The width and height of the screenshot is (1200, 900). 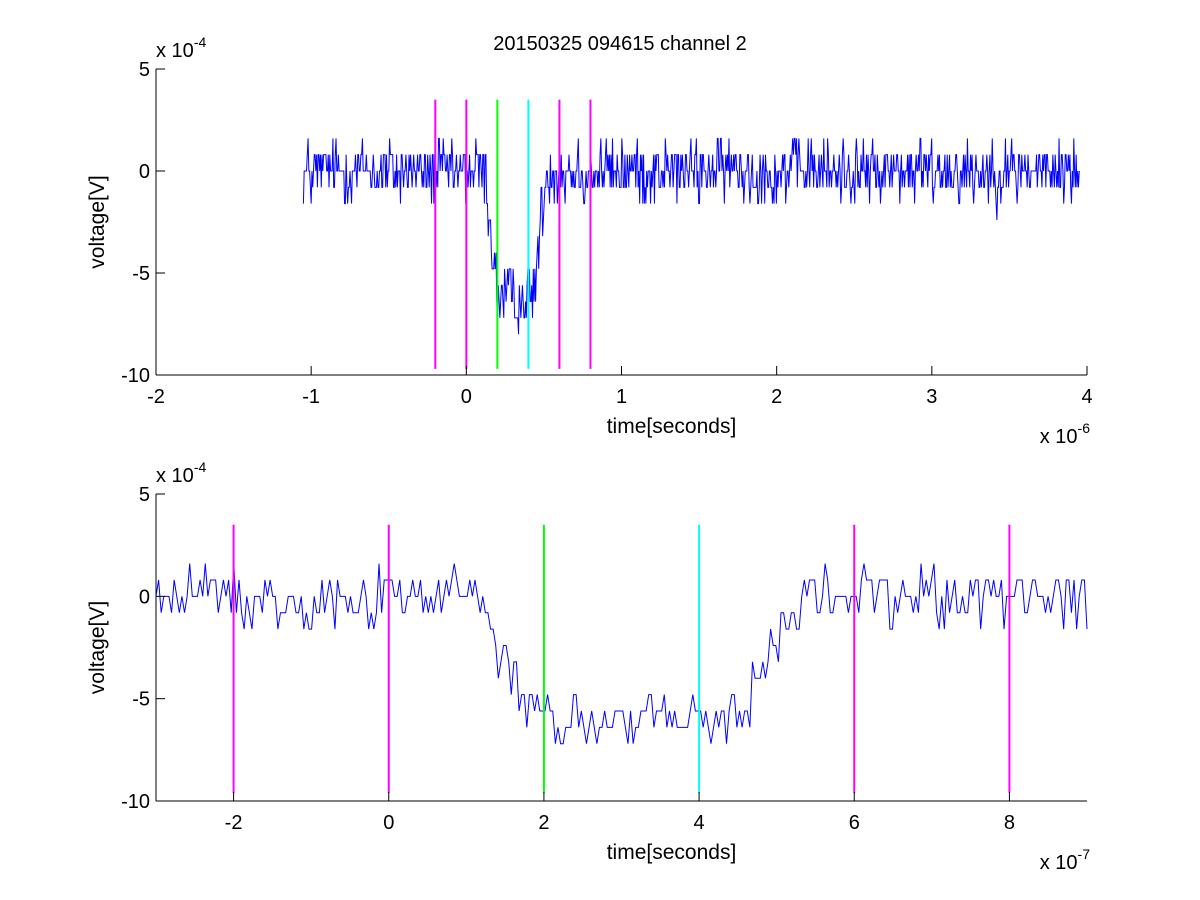 What do you see at coordinates (1009, 823) in the screenshot?
I see `x-tick-label: 8` at bounding box center [1009, 823].